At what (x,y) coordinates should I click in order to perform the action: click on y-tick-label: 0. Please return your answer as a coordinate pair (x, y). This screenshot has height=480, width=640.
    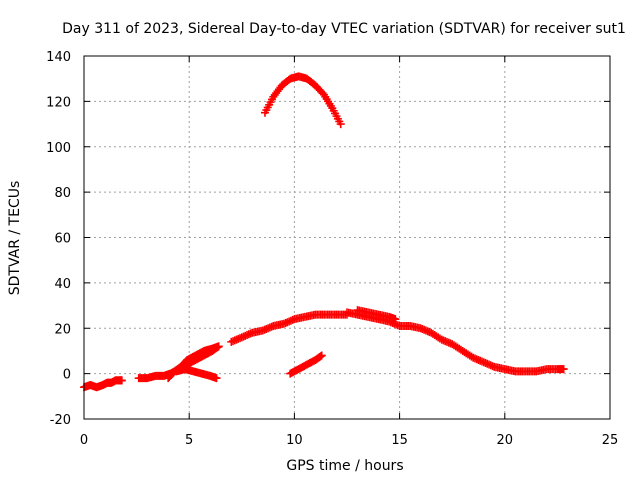
    Looking at the image, I should click on (67, 375).